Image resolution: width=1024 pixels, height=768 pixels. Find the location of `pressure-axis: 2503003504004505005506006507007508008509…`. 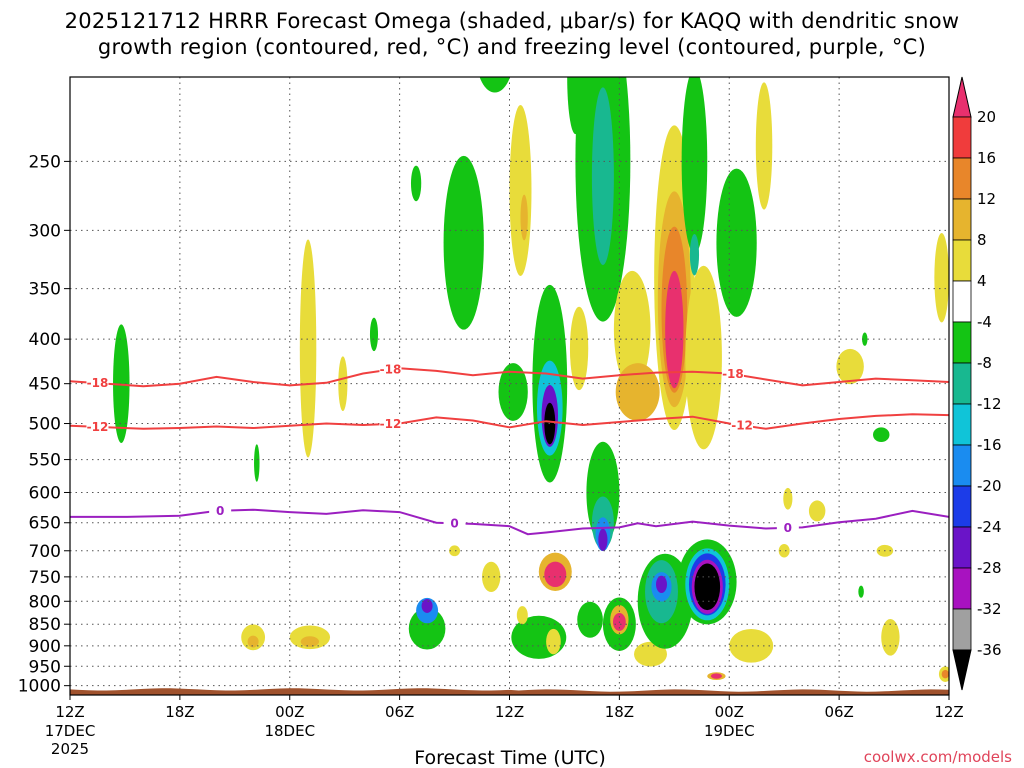

pressure-axis: 2503003504004505005506006507007508008509… is located at coordinates (44, 424).